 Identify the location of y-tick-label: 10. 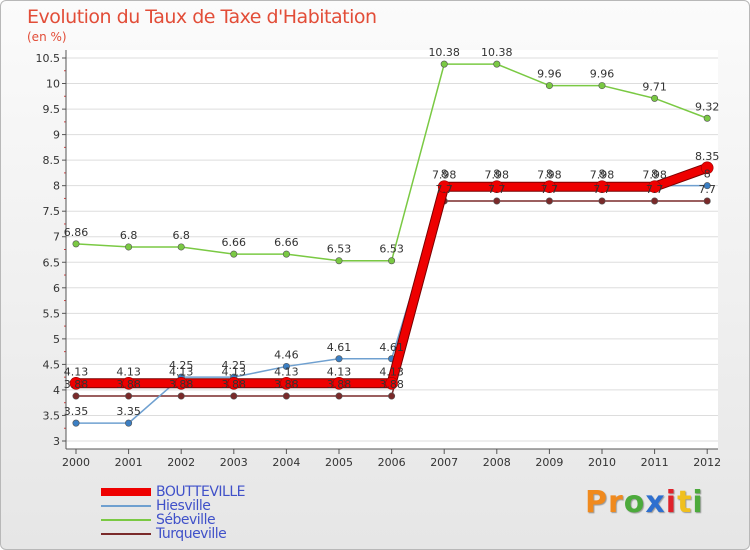
(53, 84).